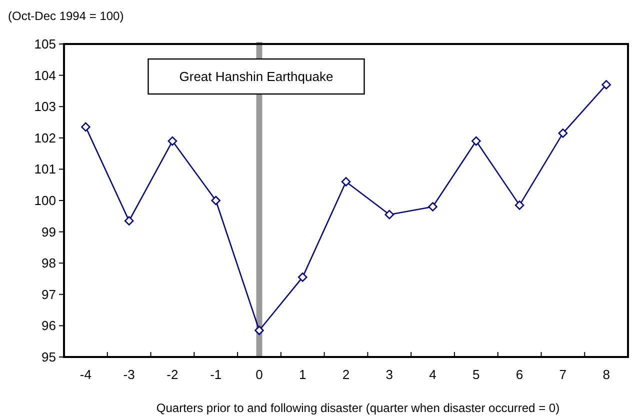 This screenshot has height=419, width=635. Describe the element at coordinates (302, 374) in the screenshot. I see `x-tick-label: 1` at that location.